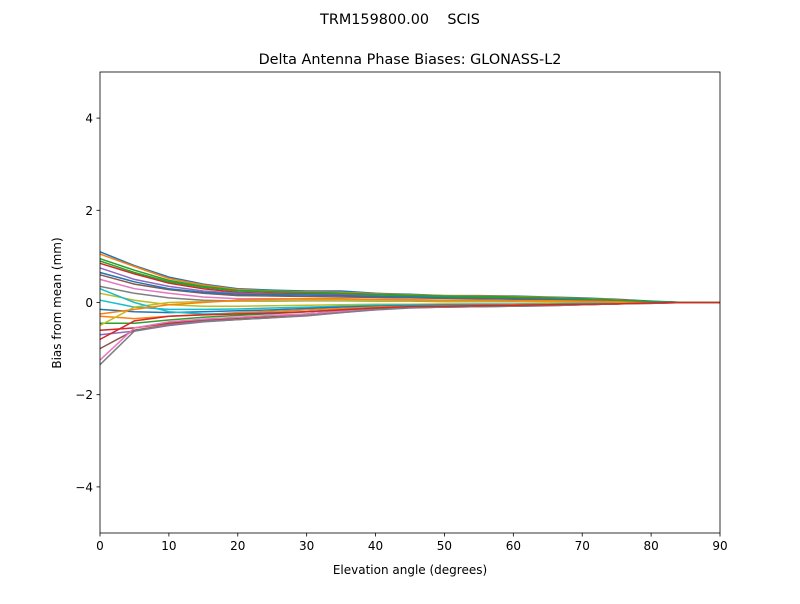  I want to click on series-lines, so click(409, 308).